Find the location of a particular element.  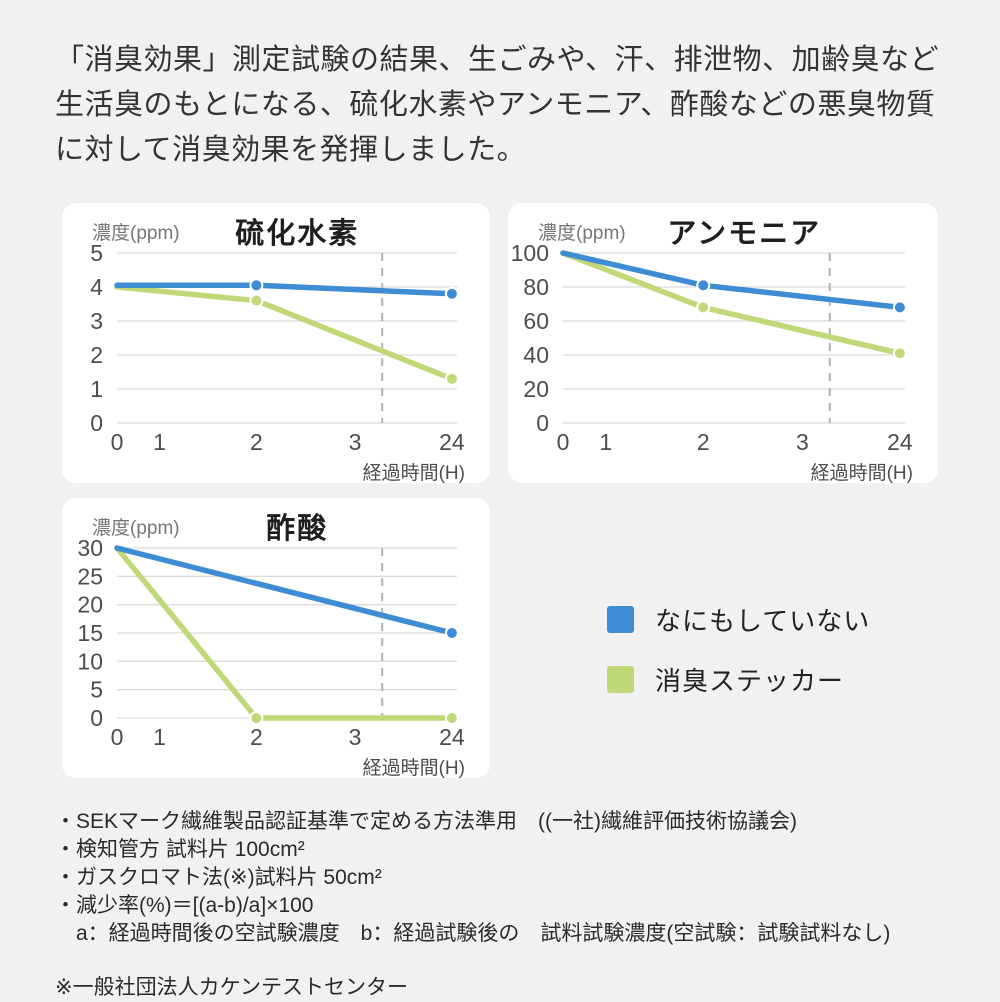

legend: なにもしていない 消臭ステッカー is located at coordinates (738, 649).